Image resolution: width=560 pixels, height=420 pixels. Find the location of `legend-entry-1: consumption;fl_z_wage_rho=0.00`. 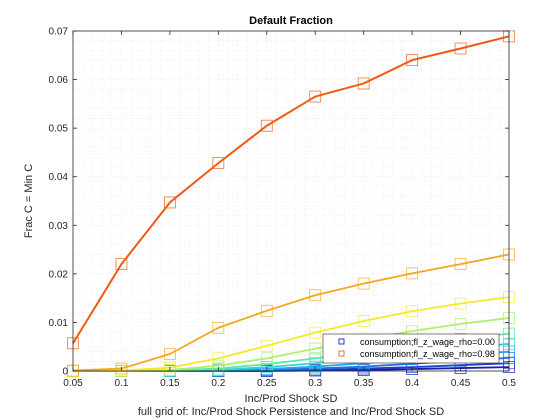

legend-entry-1: consumption;fl_z_wage_rho=0.00 is located at coordinates (416, 342).